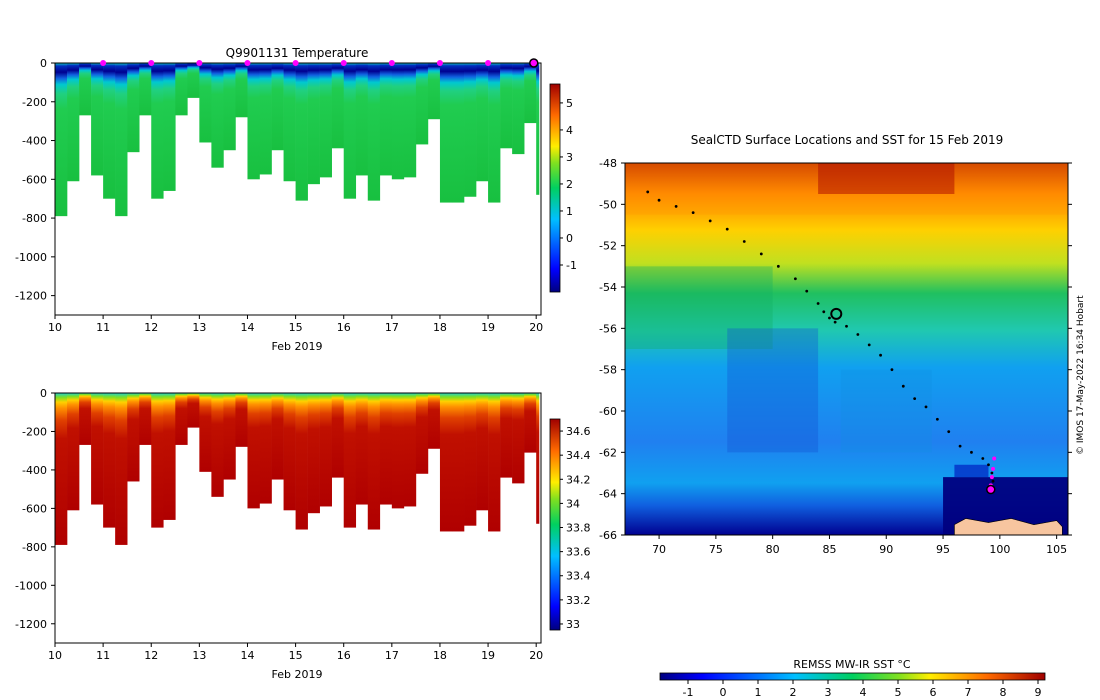 This screenshot has height=700, width=1100. What do you see at coordinates (568, 184) in the screenshot?
I see `temperature-colorbar-ticks: -1 0 1 2 3 4 5` at bounding box center [568, 184].